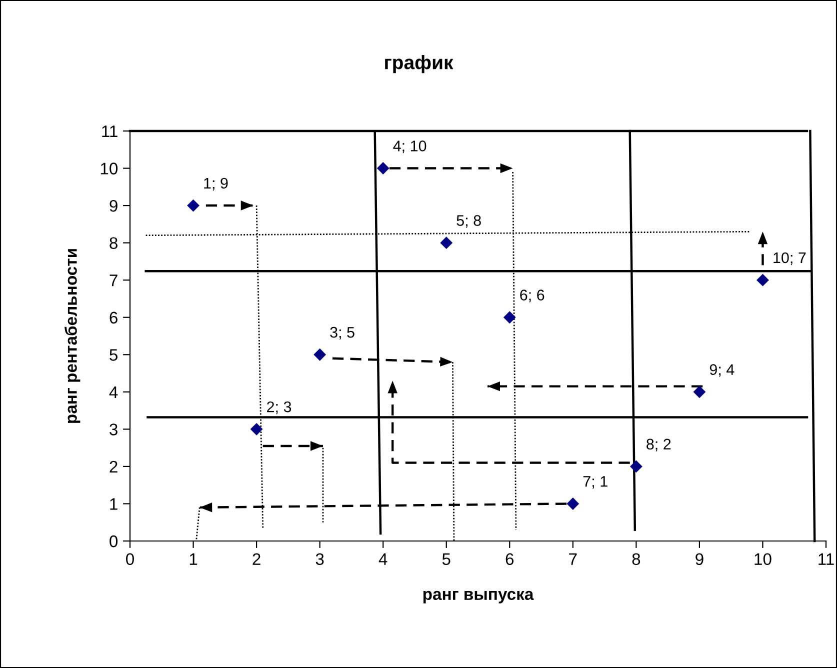 This screenshot has width=837, height=668. Describe the element at coordinates (114, 430) in the screenshot. I see `y-tick-label: 3` at that location.